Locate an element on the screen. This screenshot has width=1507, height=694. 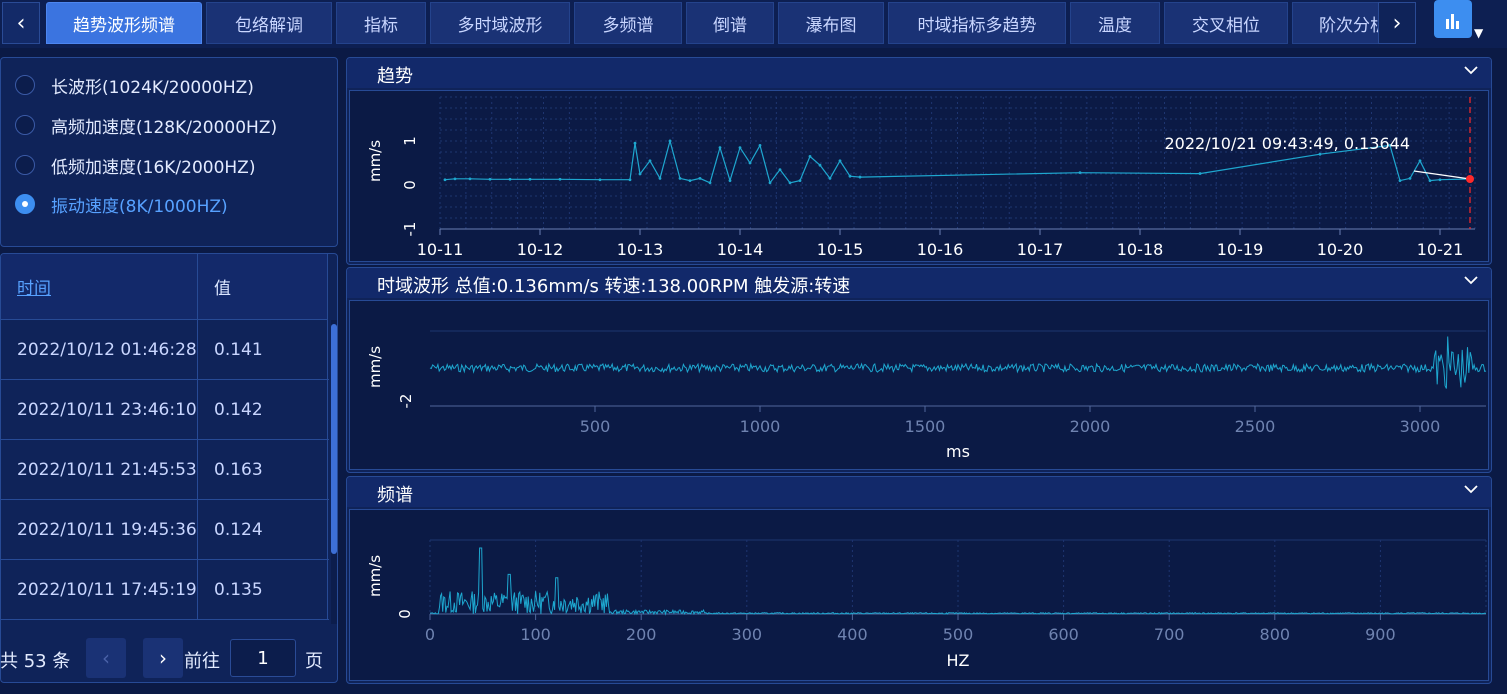
caret-down-icon: ▼ is located at coordinates (1479, 33).